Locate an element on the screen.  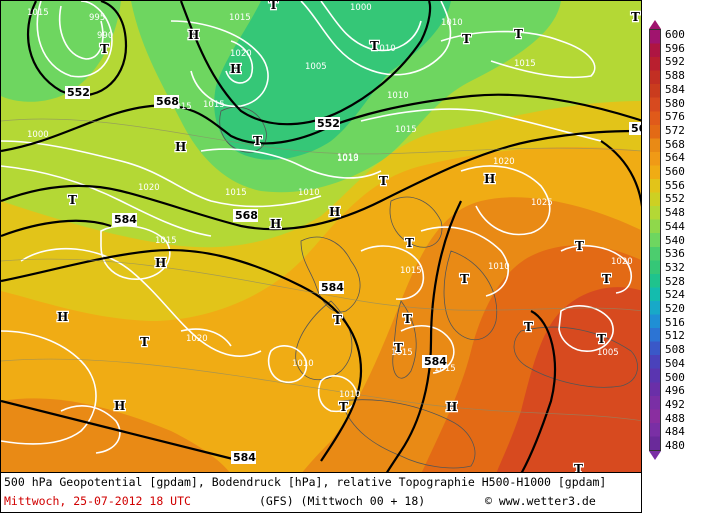
legend-value: 484 is located at coordinates (675, 432).